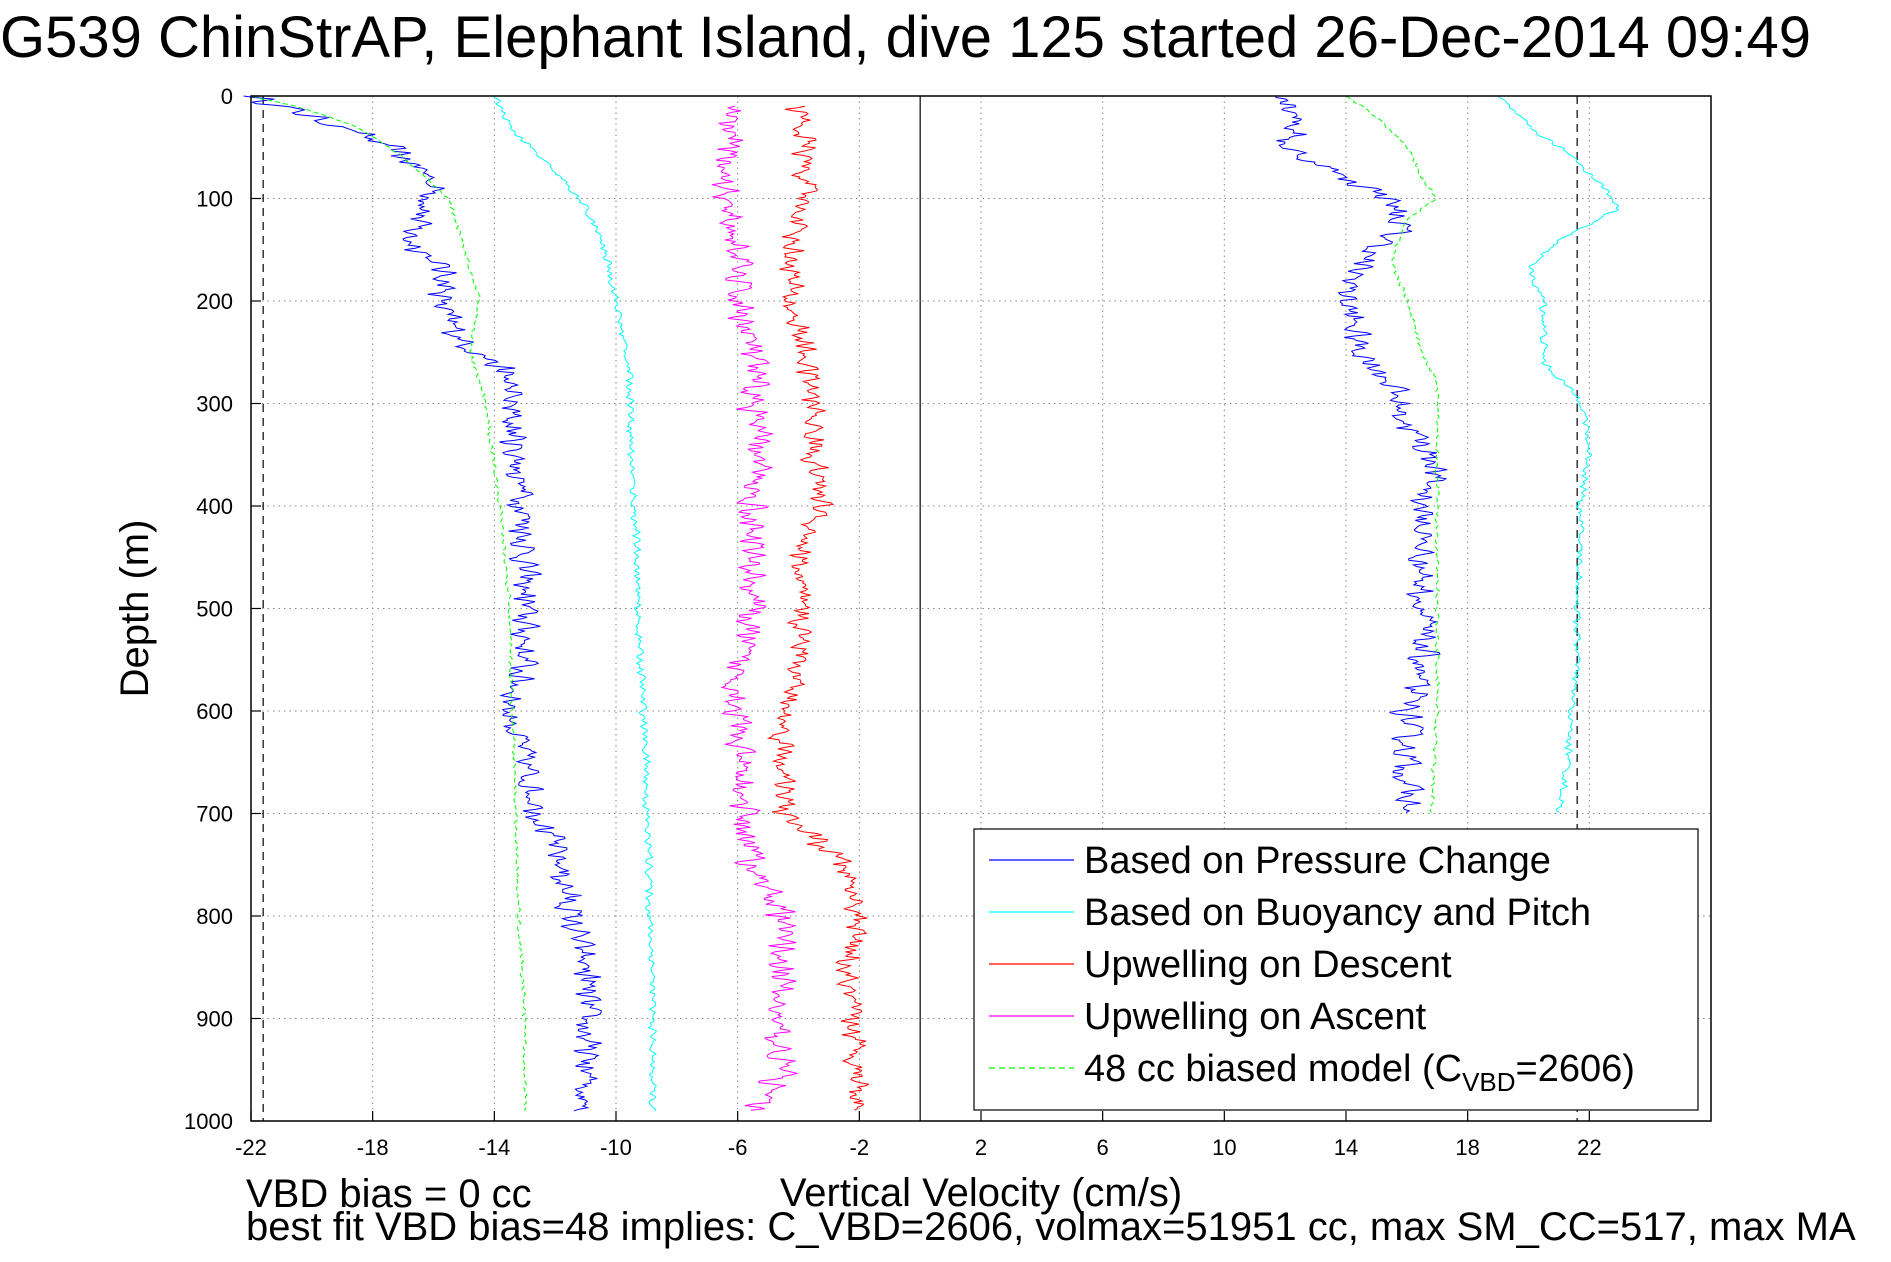  What do you see at coordinates (214, 1019) in the screenshot?
I see `y-tick-label: 900` at bounding box center [214, 1019].